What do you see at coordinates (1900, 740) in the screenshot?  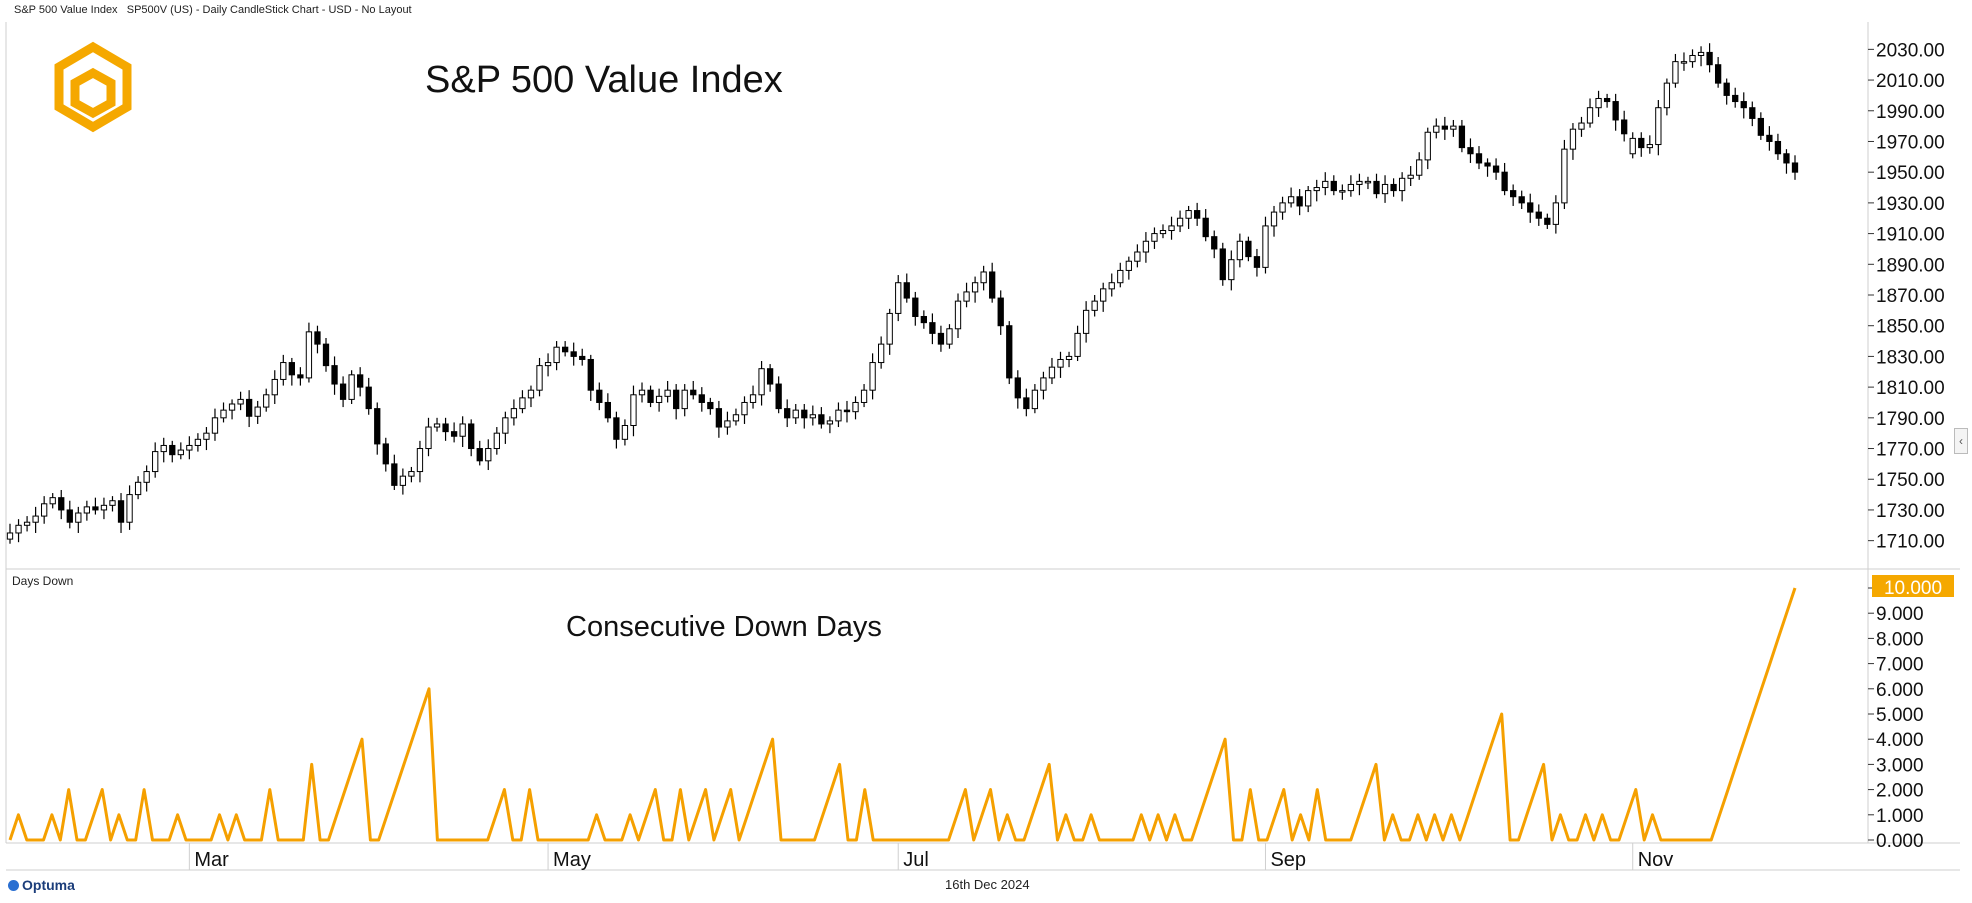 I see `indicator-tick-label: 4.000` at bounding box center [1900, 740].